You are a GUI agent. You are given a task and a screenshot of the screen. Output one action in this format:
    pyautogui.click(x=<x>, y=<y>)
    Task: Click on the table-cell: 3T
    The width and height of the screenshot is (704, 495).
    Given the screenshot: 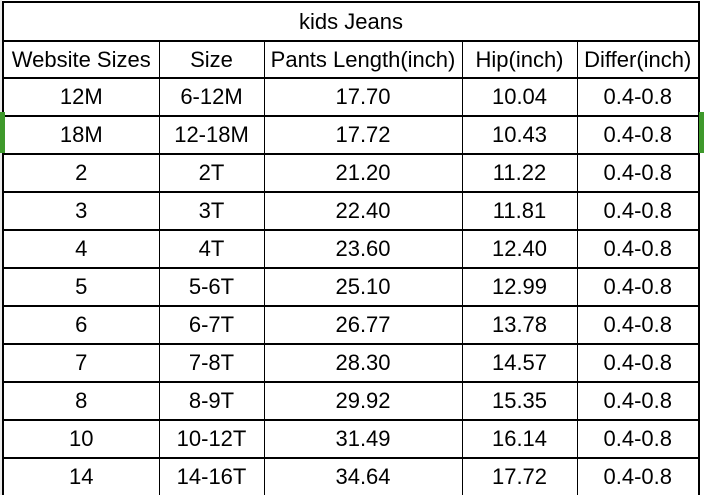 What is the action you would take?
    pyautogui.click(x=211, y=211)
    